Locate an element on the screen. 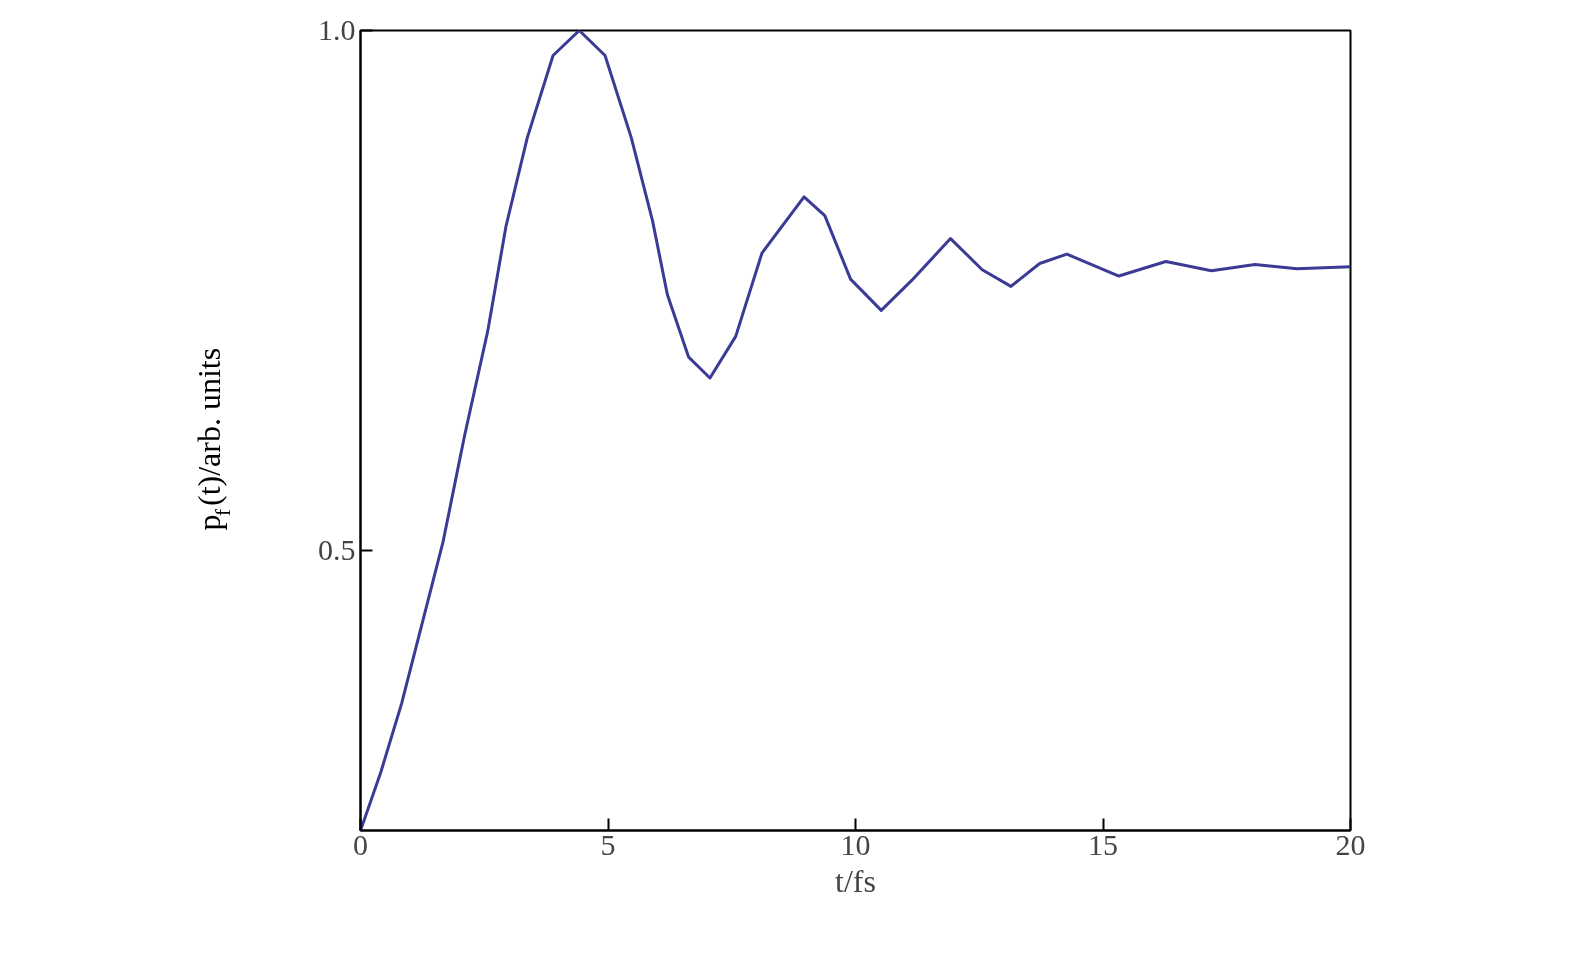 This screenshot has height=974, width=1575. y-tick-label: 1.0 is located at coordinates (337, 29).